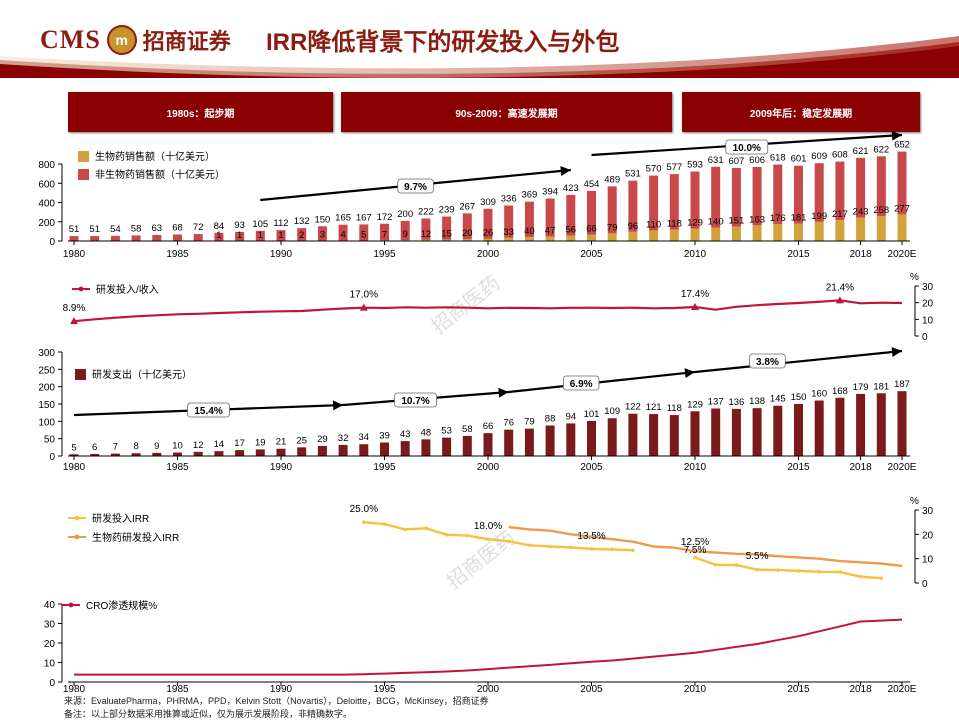 The width and height of the screenshot is (959, 720). What do you see at coordinates (695, 550) in the screenshot?
I see `irr-label: 7.5%` at bounding box center [695, 550].